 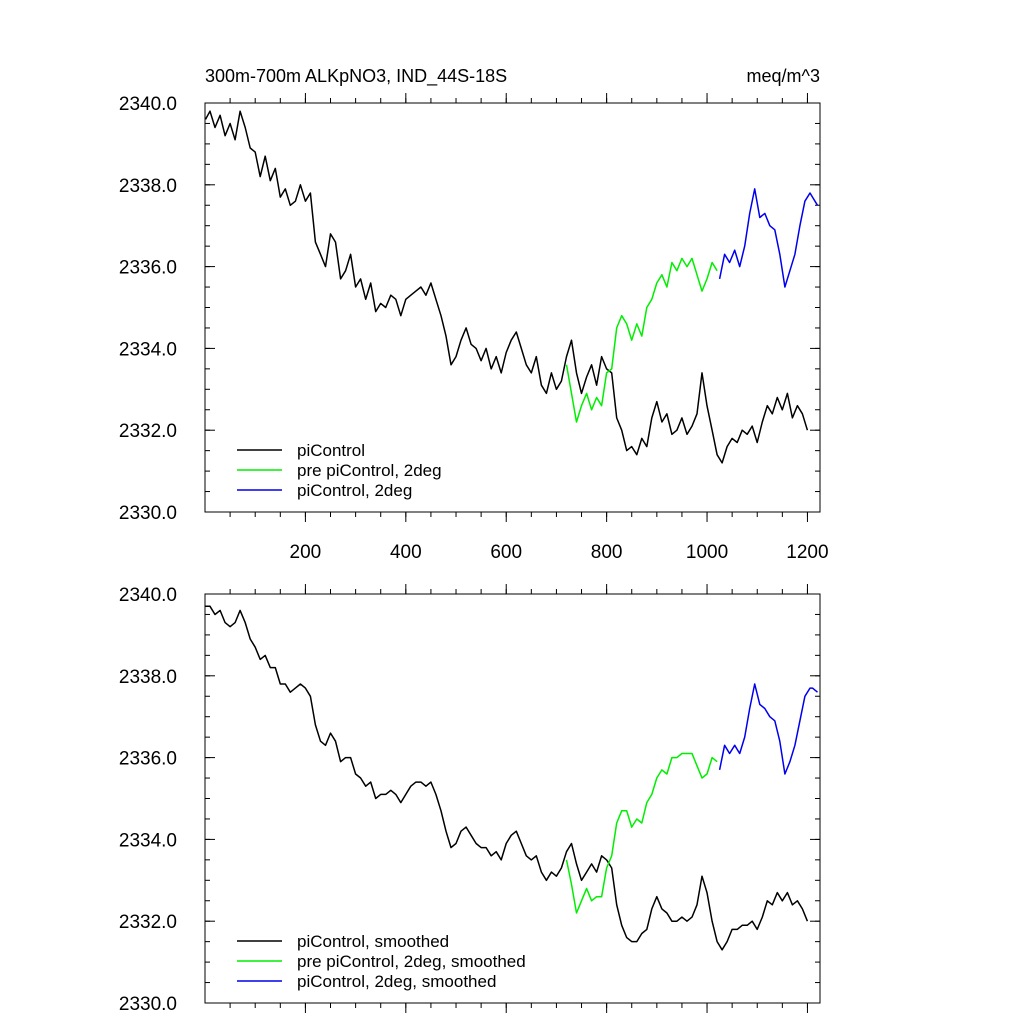 I want to click on units-label: meq/m^3, so click(x=783, y=76).